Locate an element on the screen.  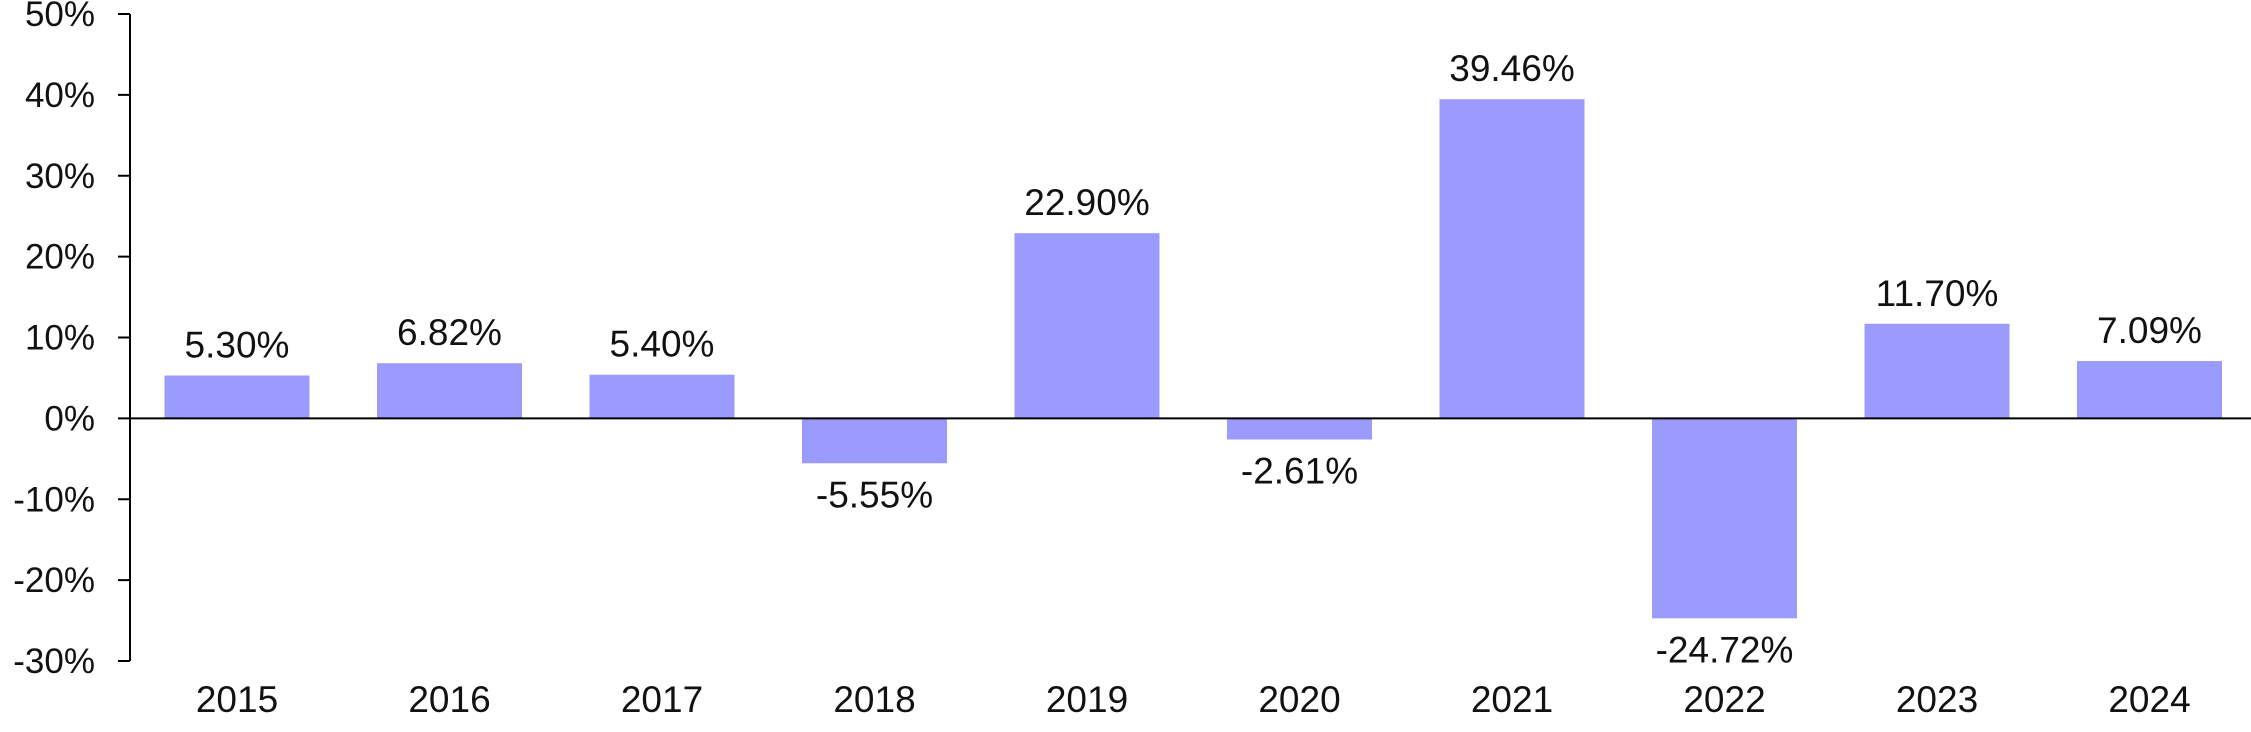
data-label: -2.61% is located at coordinates (1299, 470).